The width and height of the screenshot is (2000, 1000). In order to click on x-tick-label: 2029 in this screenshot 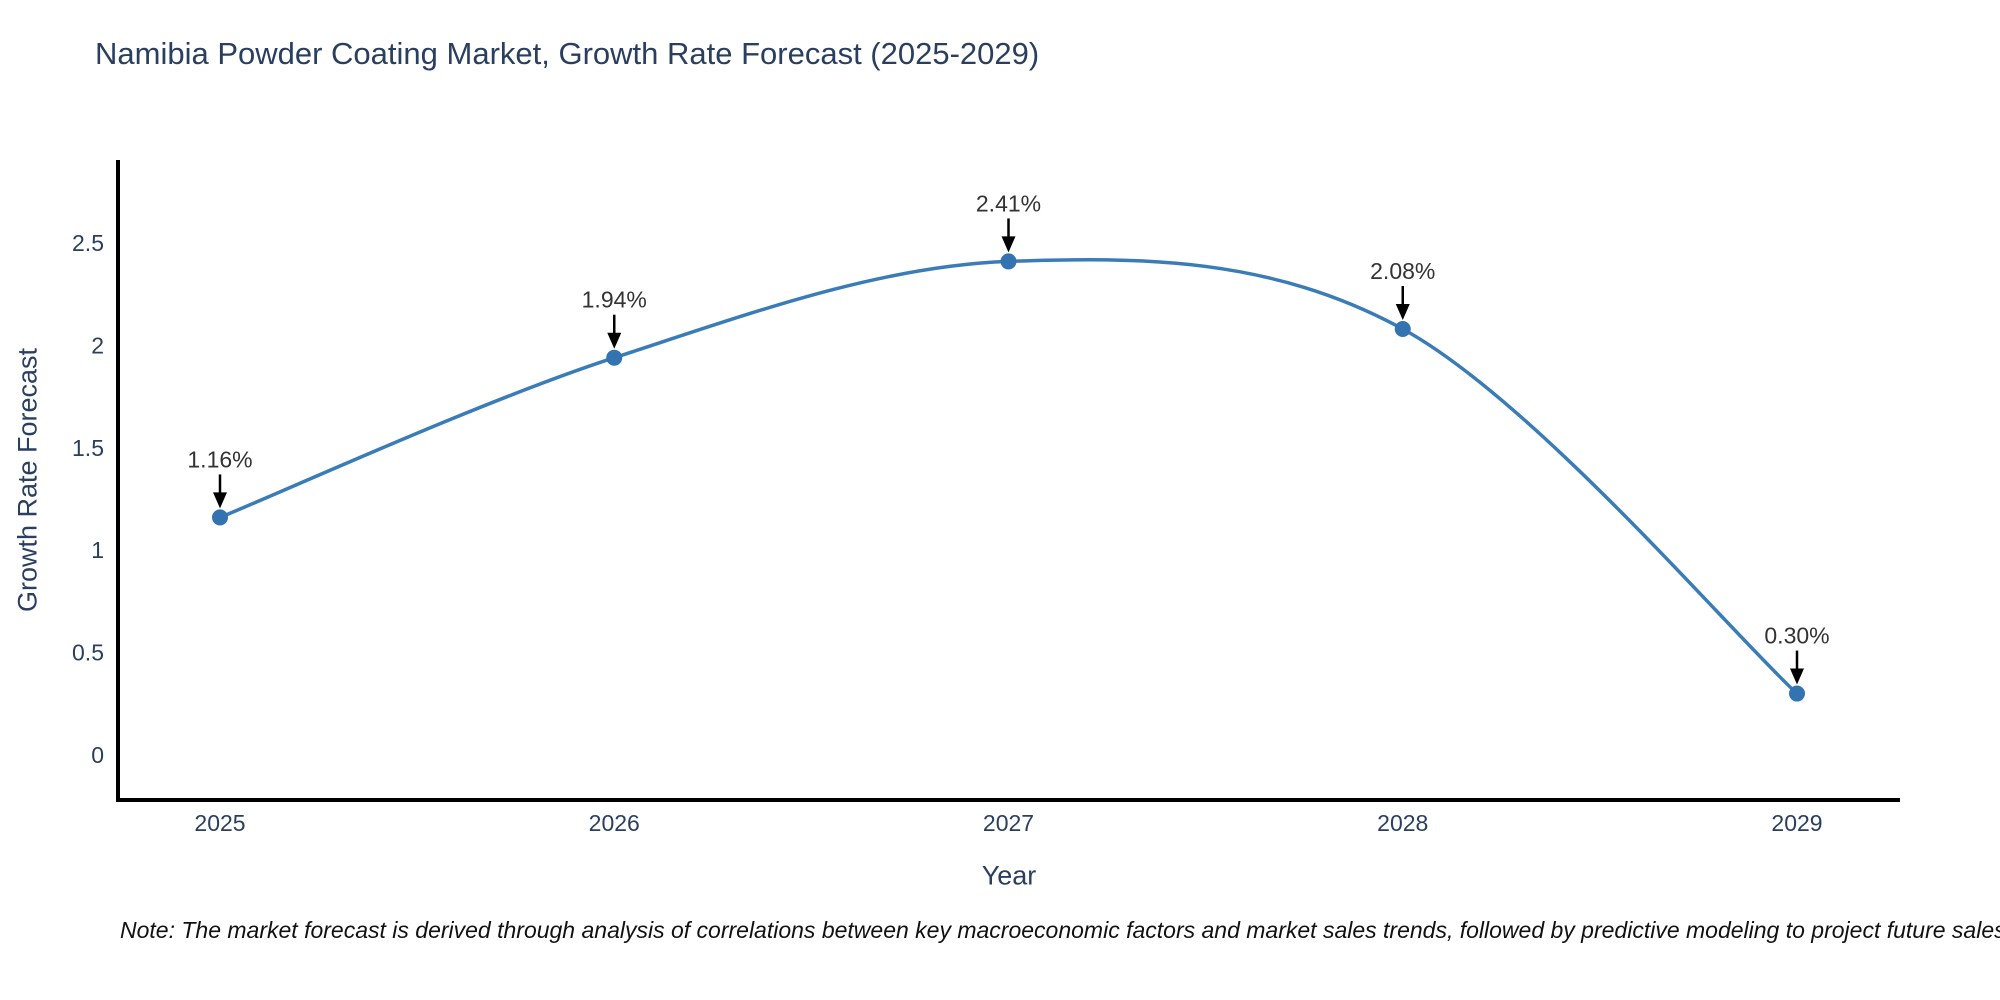, I will do `click(1796, 823)`.